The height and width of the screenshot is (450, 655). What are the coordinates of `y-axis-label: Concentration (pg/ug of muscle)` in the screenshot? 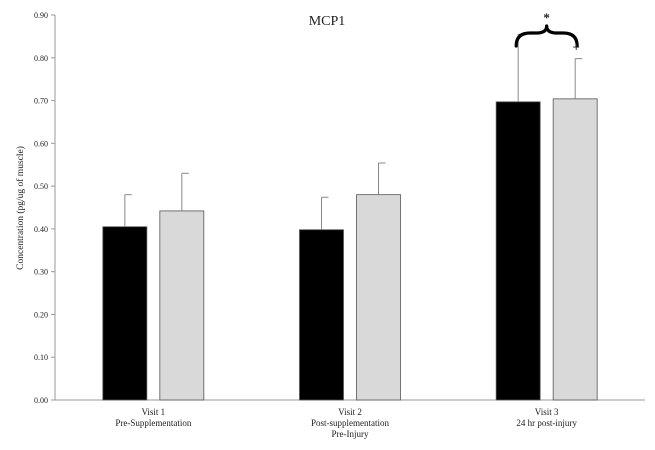 It's located at (20, 208).